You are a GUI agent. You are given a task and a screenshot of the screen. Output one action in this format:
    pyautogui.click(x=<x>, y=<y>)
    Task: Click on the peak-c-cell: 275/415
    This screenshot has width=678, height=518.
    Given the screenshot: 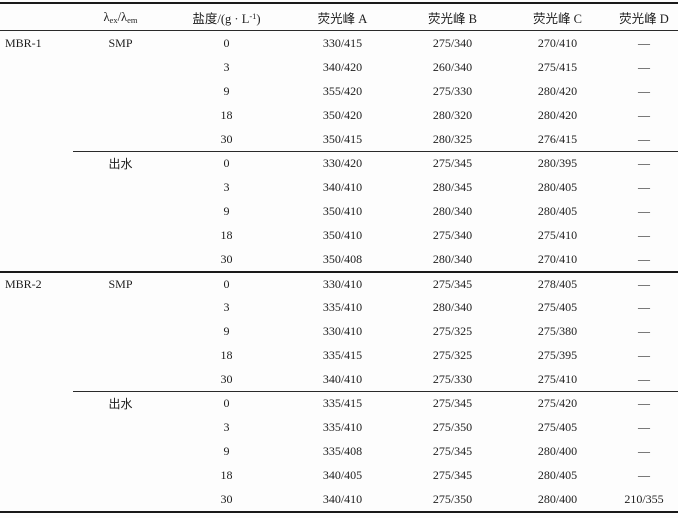 What is the action you would take?
    pyautogui.click(x=557, y=66)
    